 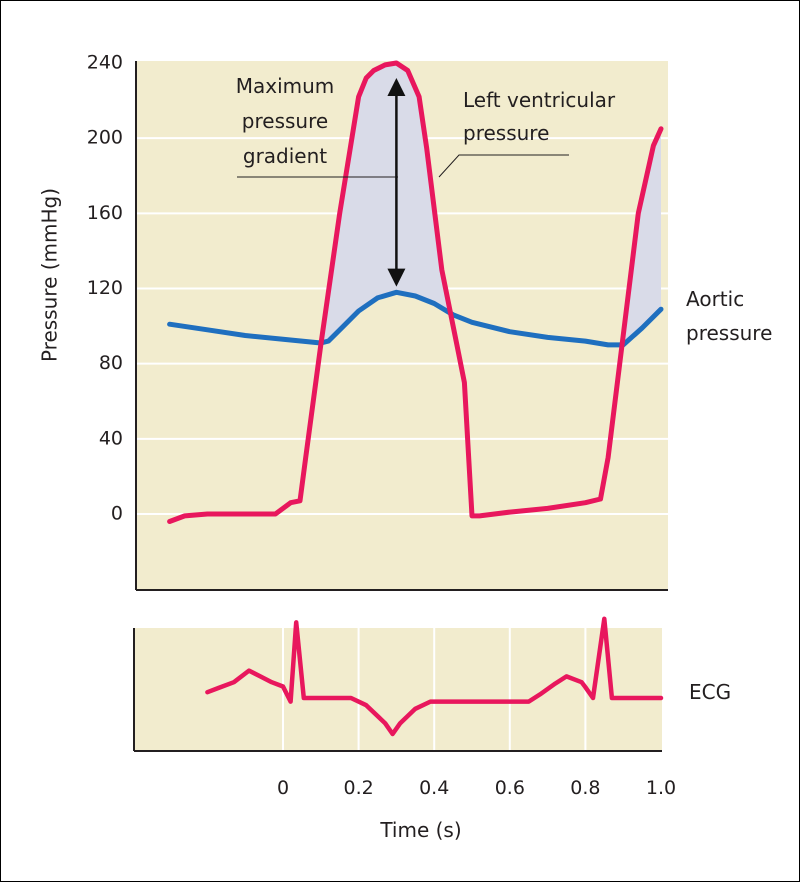 What do you see at coordinates (396, 277) in the screenshot?
I see `arrow-head-bottom` at bounding box center [396, 277].